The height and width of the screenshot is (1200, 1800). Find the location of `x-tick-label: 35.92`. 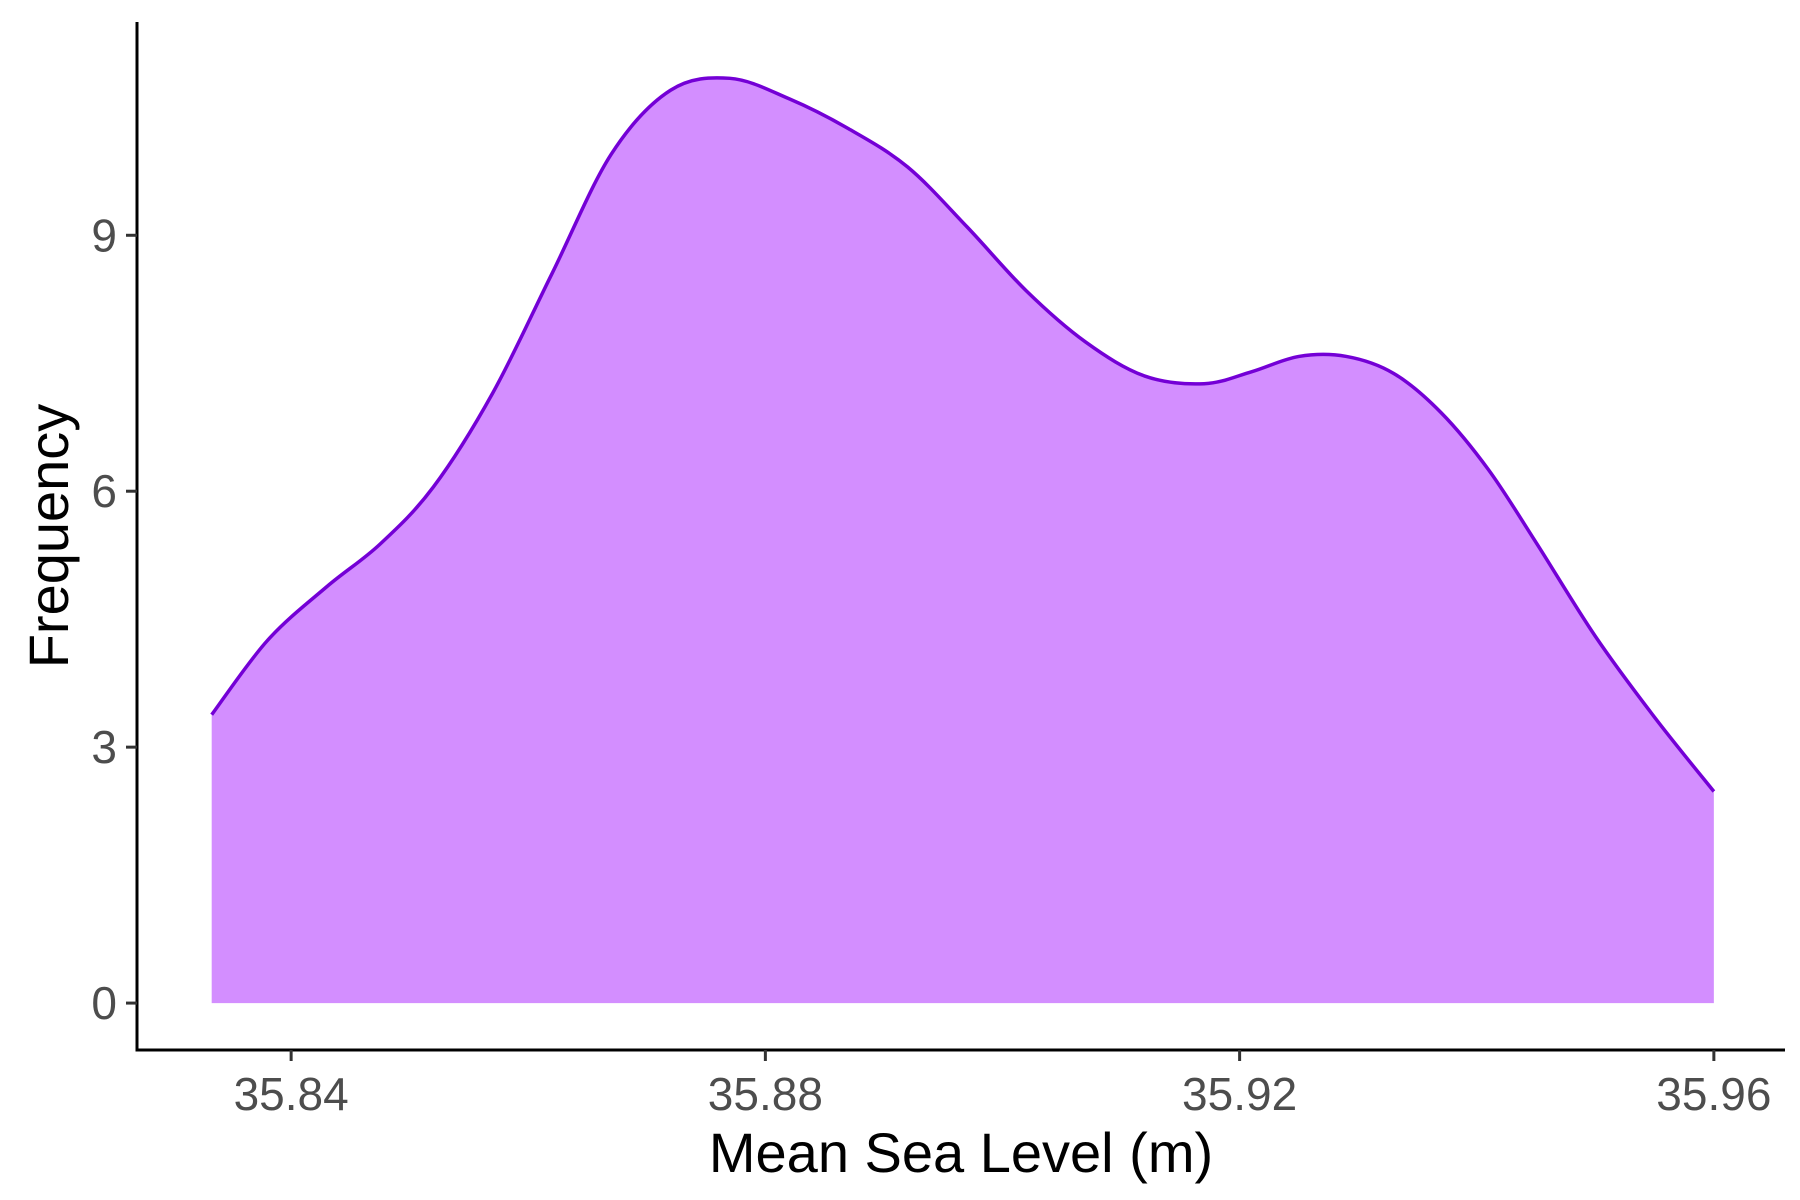

x-tick-label: 35.92 is located at coordinates (1239, 1094).